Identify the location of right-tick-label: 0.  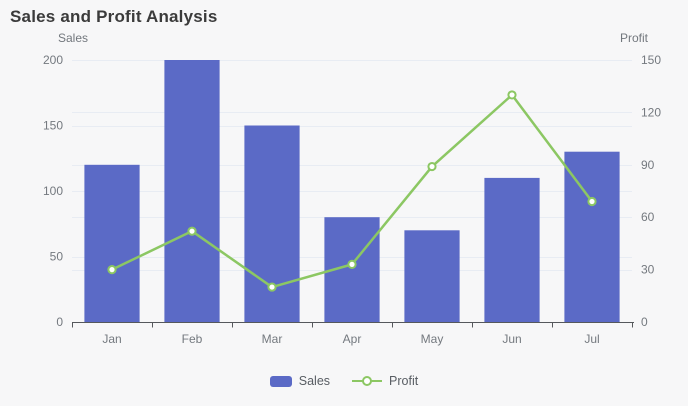
(644, 322).